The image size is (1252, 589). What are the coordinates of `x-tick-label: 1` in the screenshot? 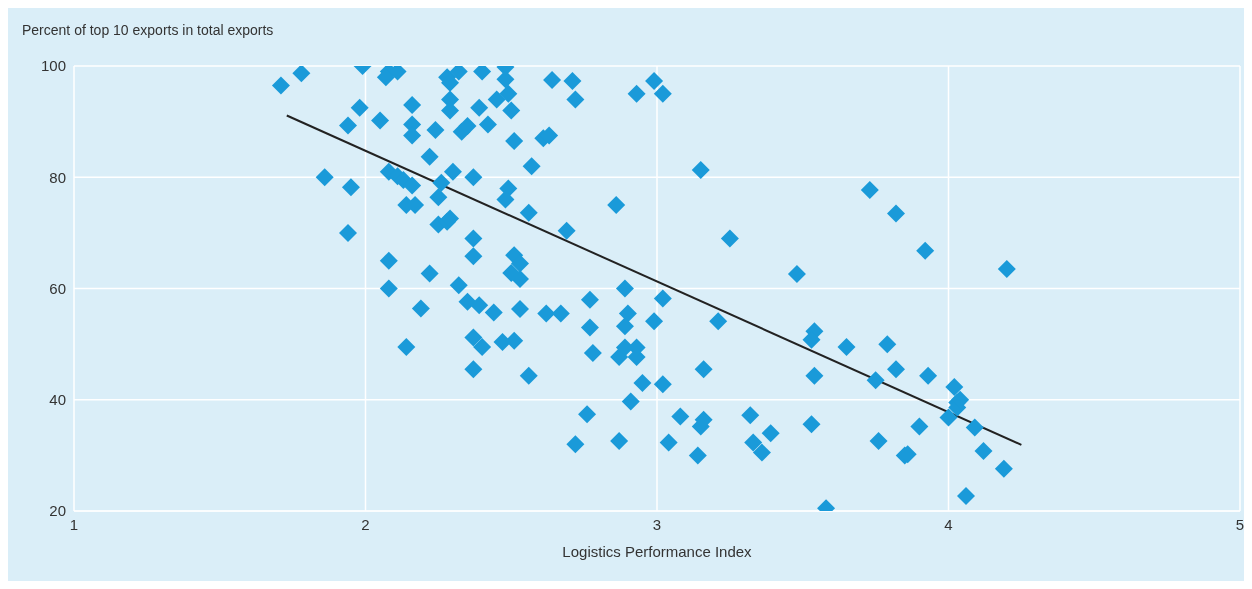 It's located at (74, 524).